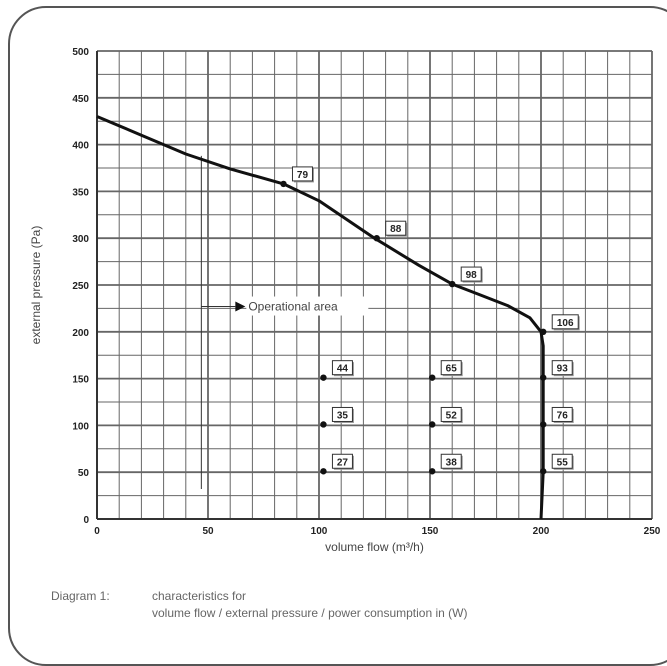 This screenshot has width=667, height=666. I want to click on x-tick-label: 50, so click(208, 531).